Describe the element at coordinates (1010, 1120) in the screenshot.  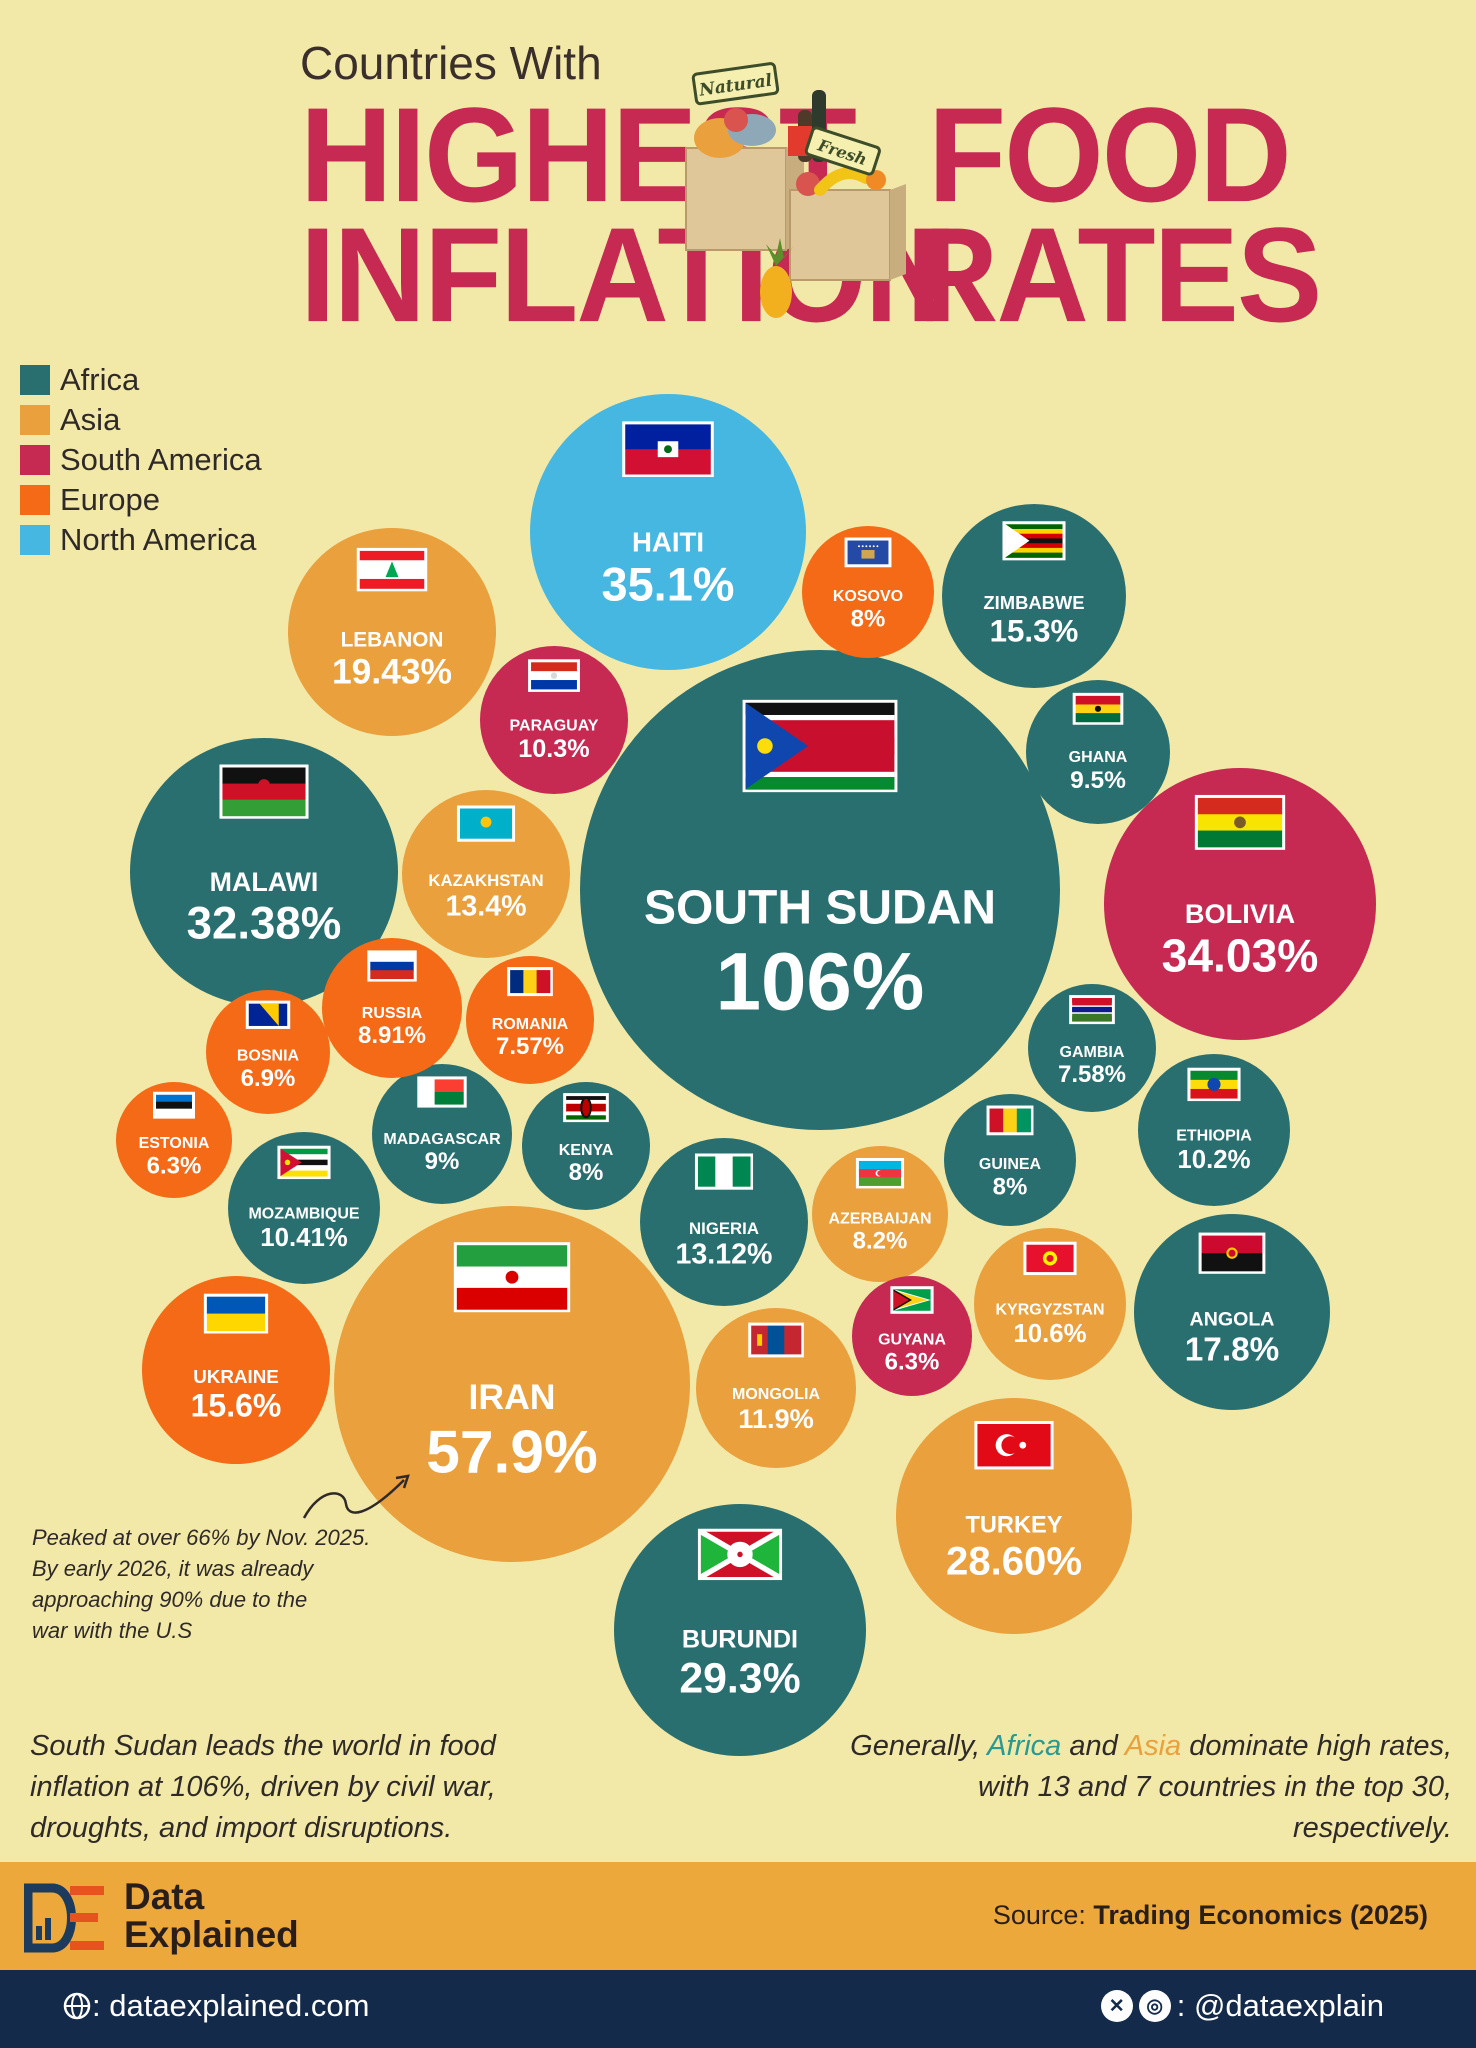
I see `flag-guinea-icon` at that location.